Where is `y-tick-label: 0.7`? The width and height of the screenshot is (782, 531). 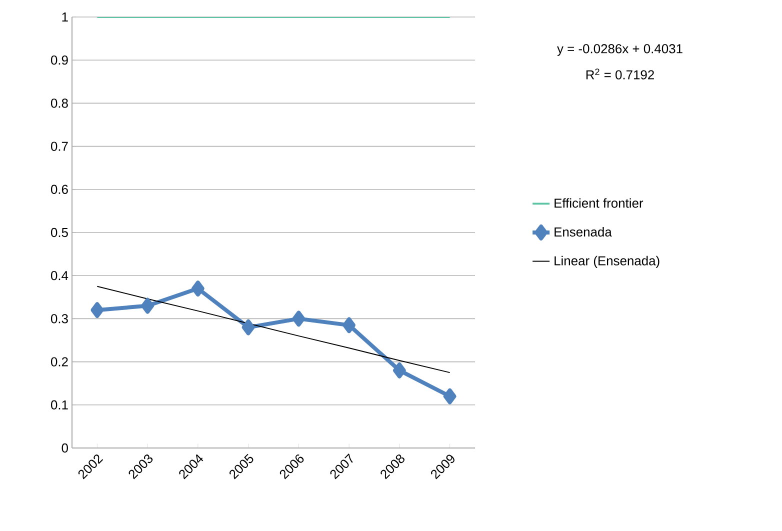 y-tick-label: 0.7 is located at coordinates (59, 146).